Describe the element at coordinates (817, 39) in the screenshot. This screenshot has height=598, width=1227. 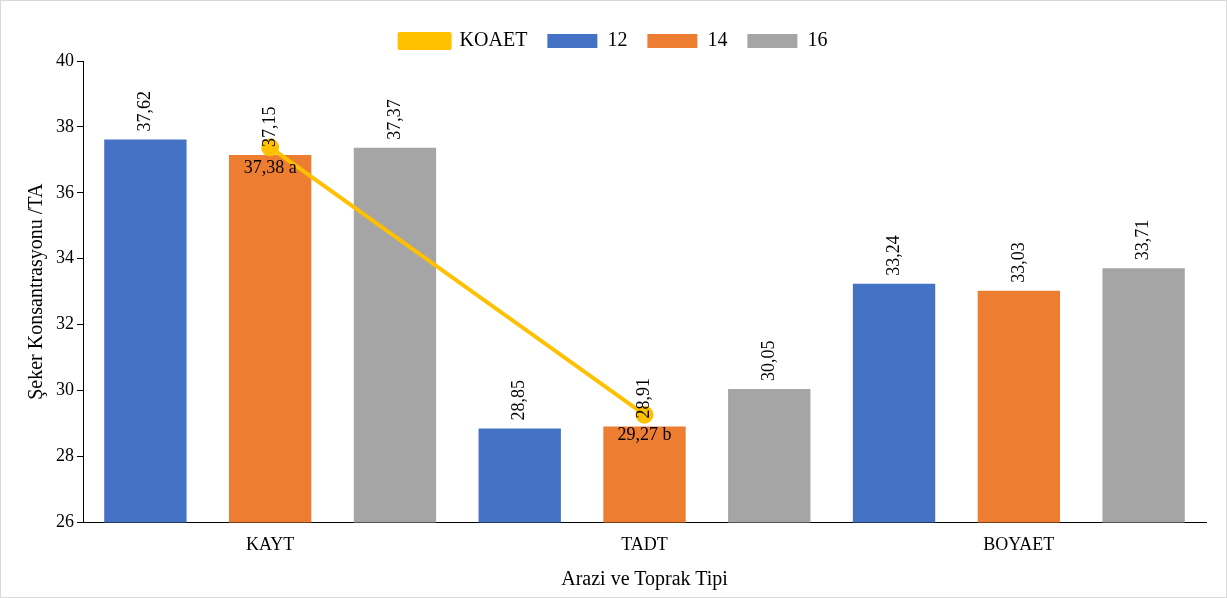
I see `legend-label: 16` at that location.